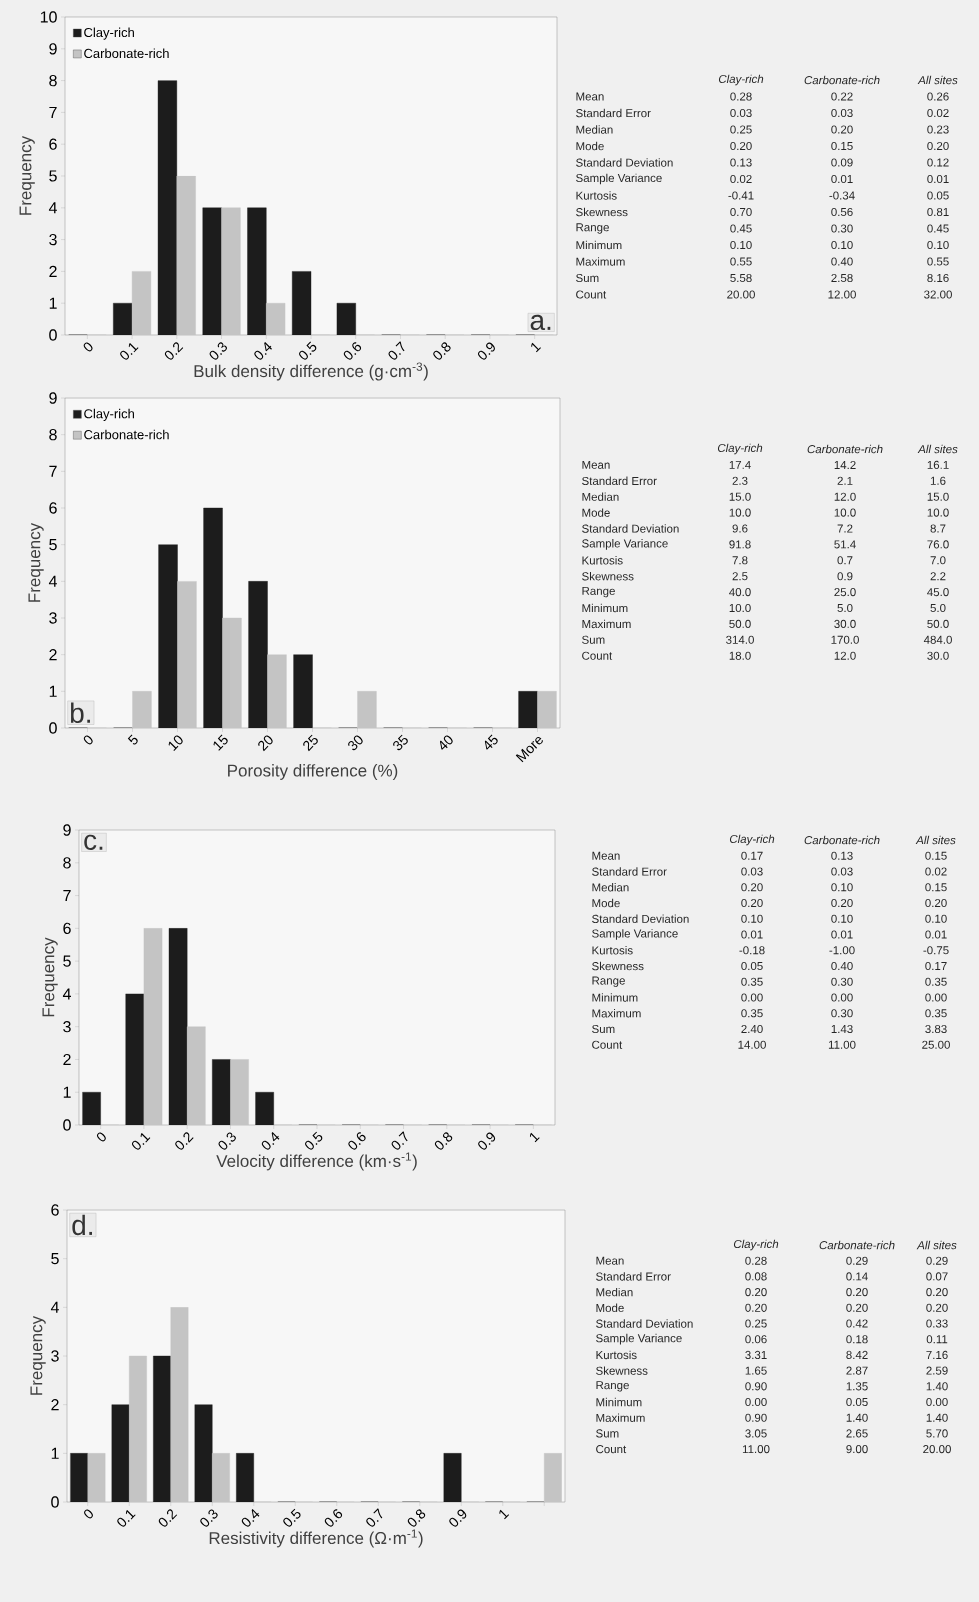 This screenshot has width=979, height=1602. What do you see at coordinates (316, 1538) in the screenshot?
I see `x-axis-title: Resistivity difference (Ω·m$^{-1}$)` at bounding box center [316, 1538].